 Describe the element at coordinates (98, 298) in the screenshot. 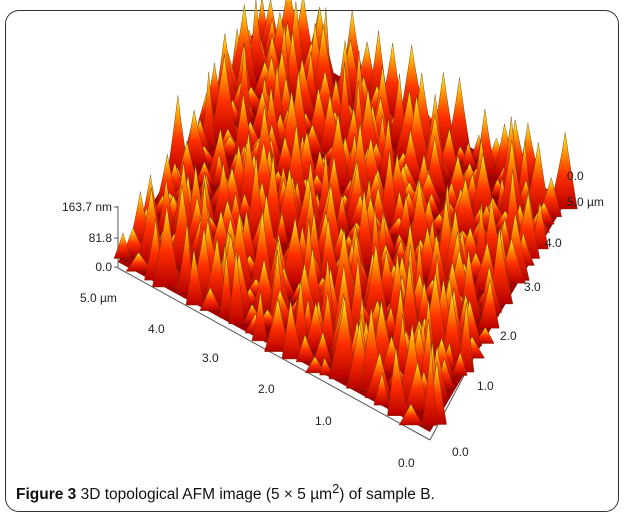

I see `left-tick-label: 5.0 µm` at that location.